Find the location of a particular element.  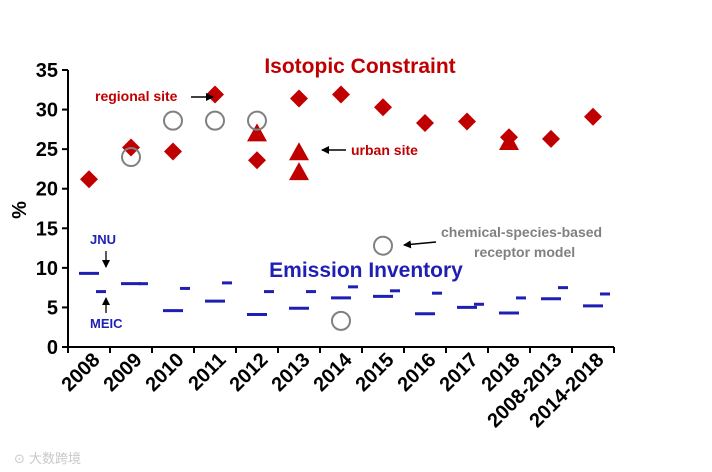

receptor-model-annotation-line2: receptor model is located at coordinates (524, 252).